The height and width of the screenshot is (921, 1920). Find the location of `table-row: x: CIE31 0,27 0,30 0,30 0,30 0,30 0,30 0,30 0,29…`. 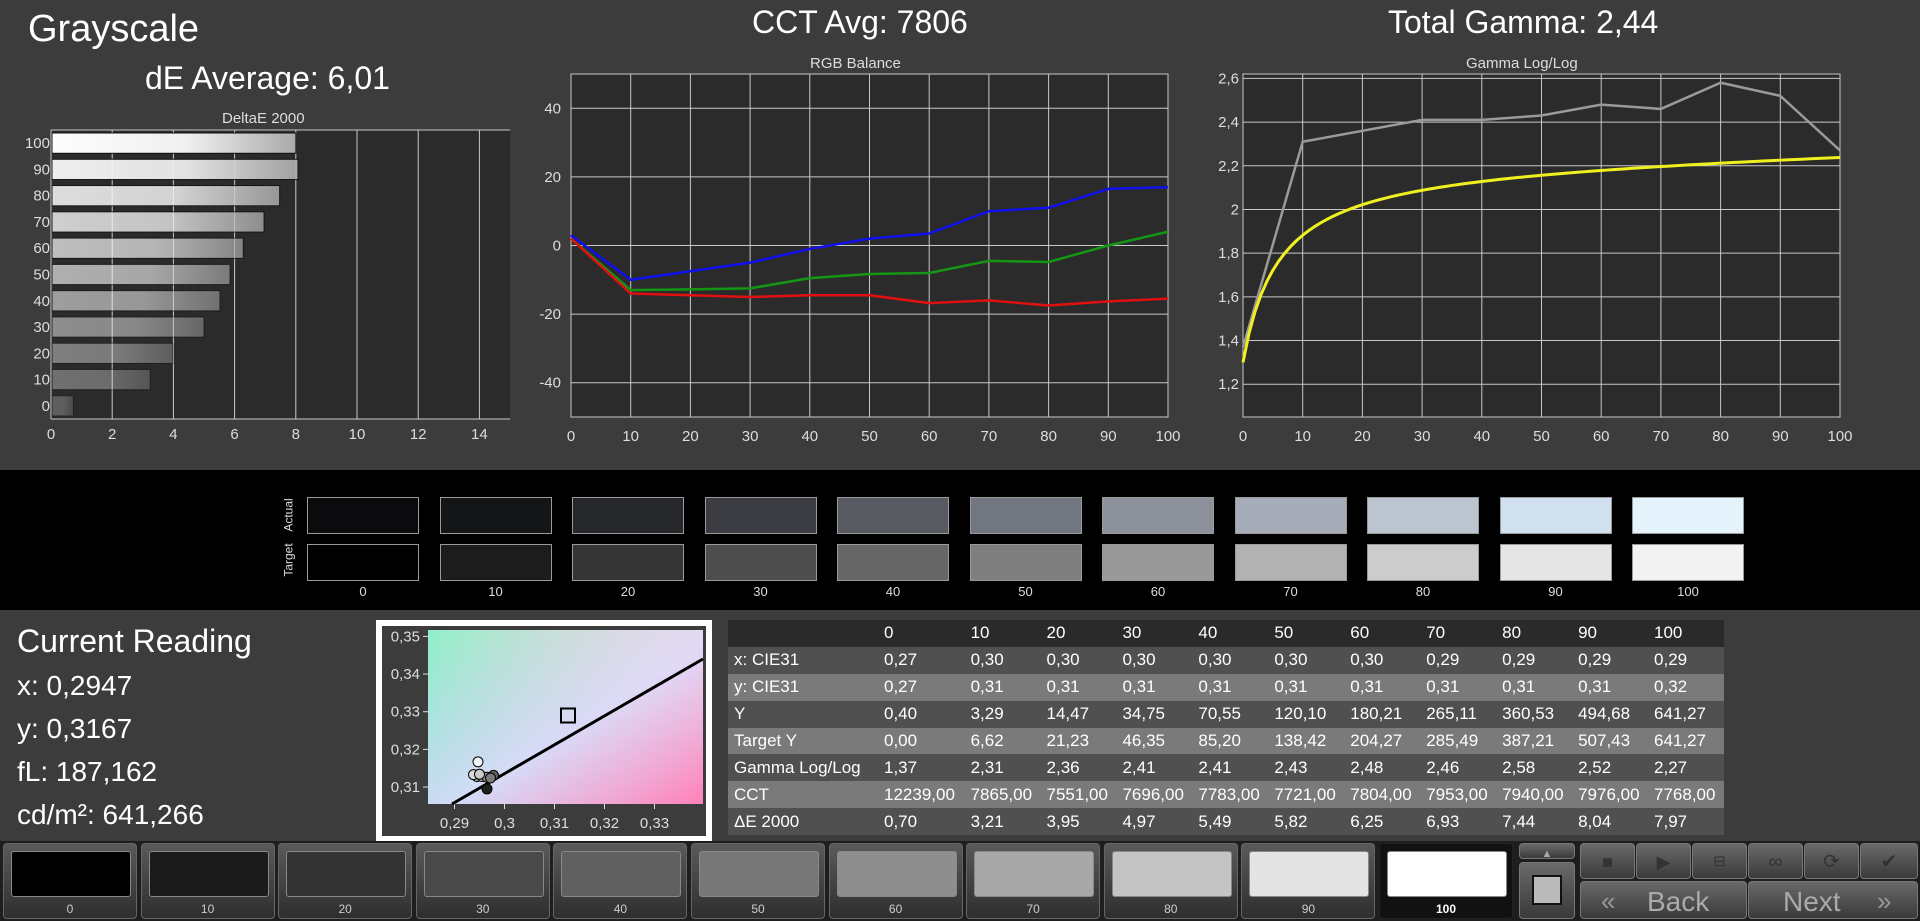

table-row: x: CIE31 0,27 0,30 0,30 0,30 0,30 0,30 0,30 0,29… is located at coordinates (1226, 660).